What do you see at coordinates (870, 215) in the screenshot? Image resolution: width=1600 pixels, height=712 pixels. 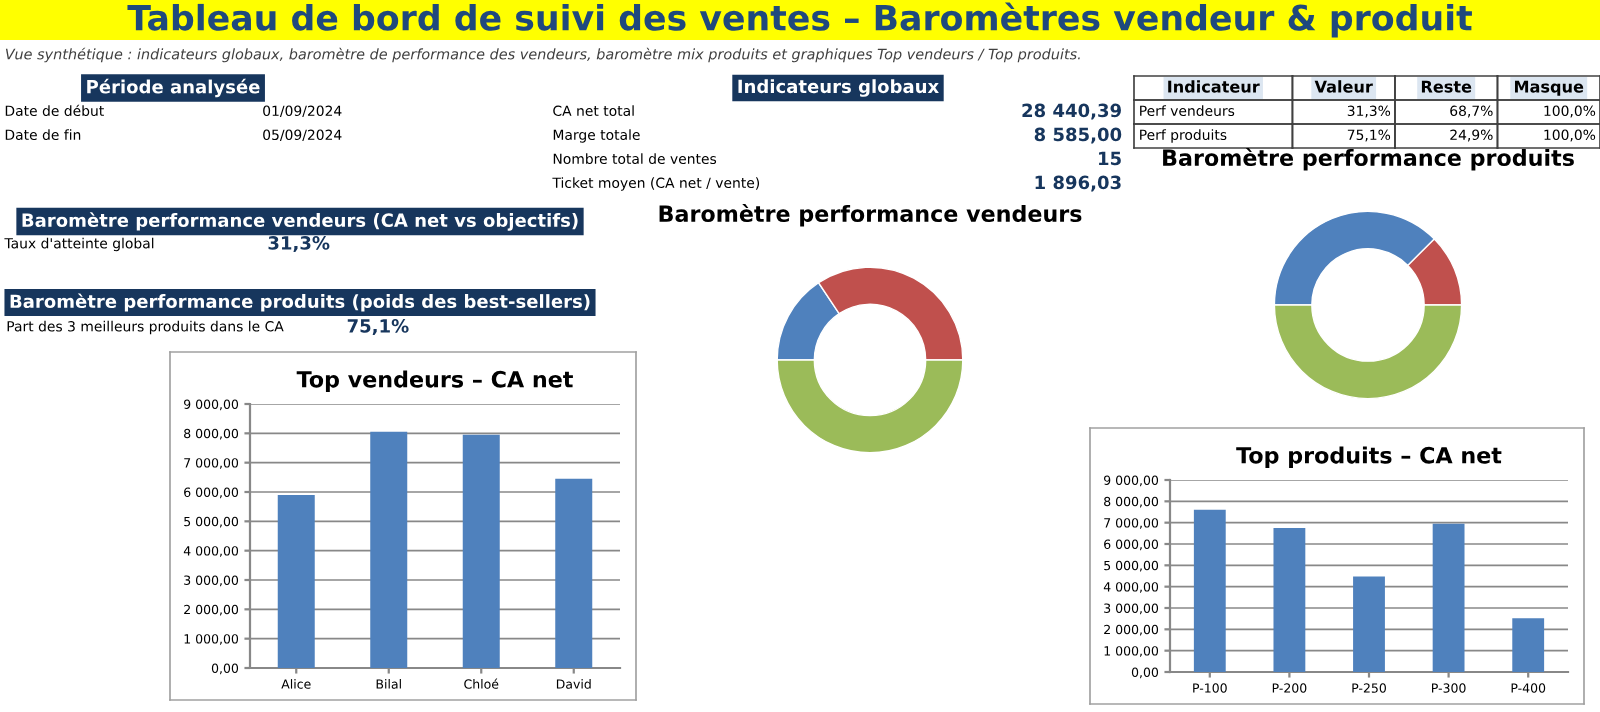 I see `chart-title: Baromètre performance vendeurs` at bounding box center [870, 215].